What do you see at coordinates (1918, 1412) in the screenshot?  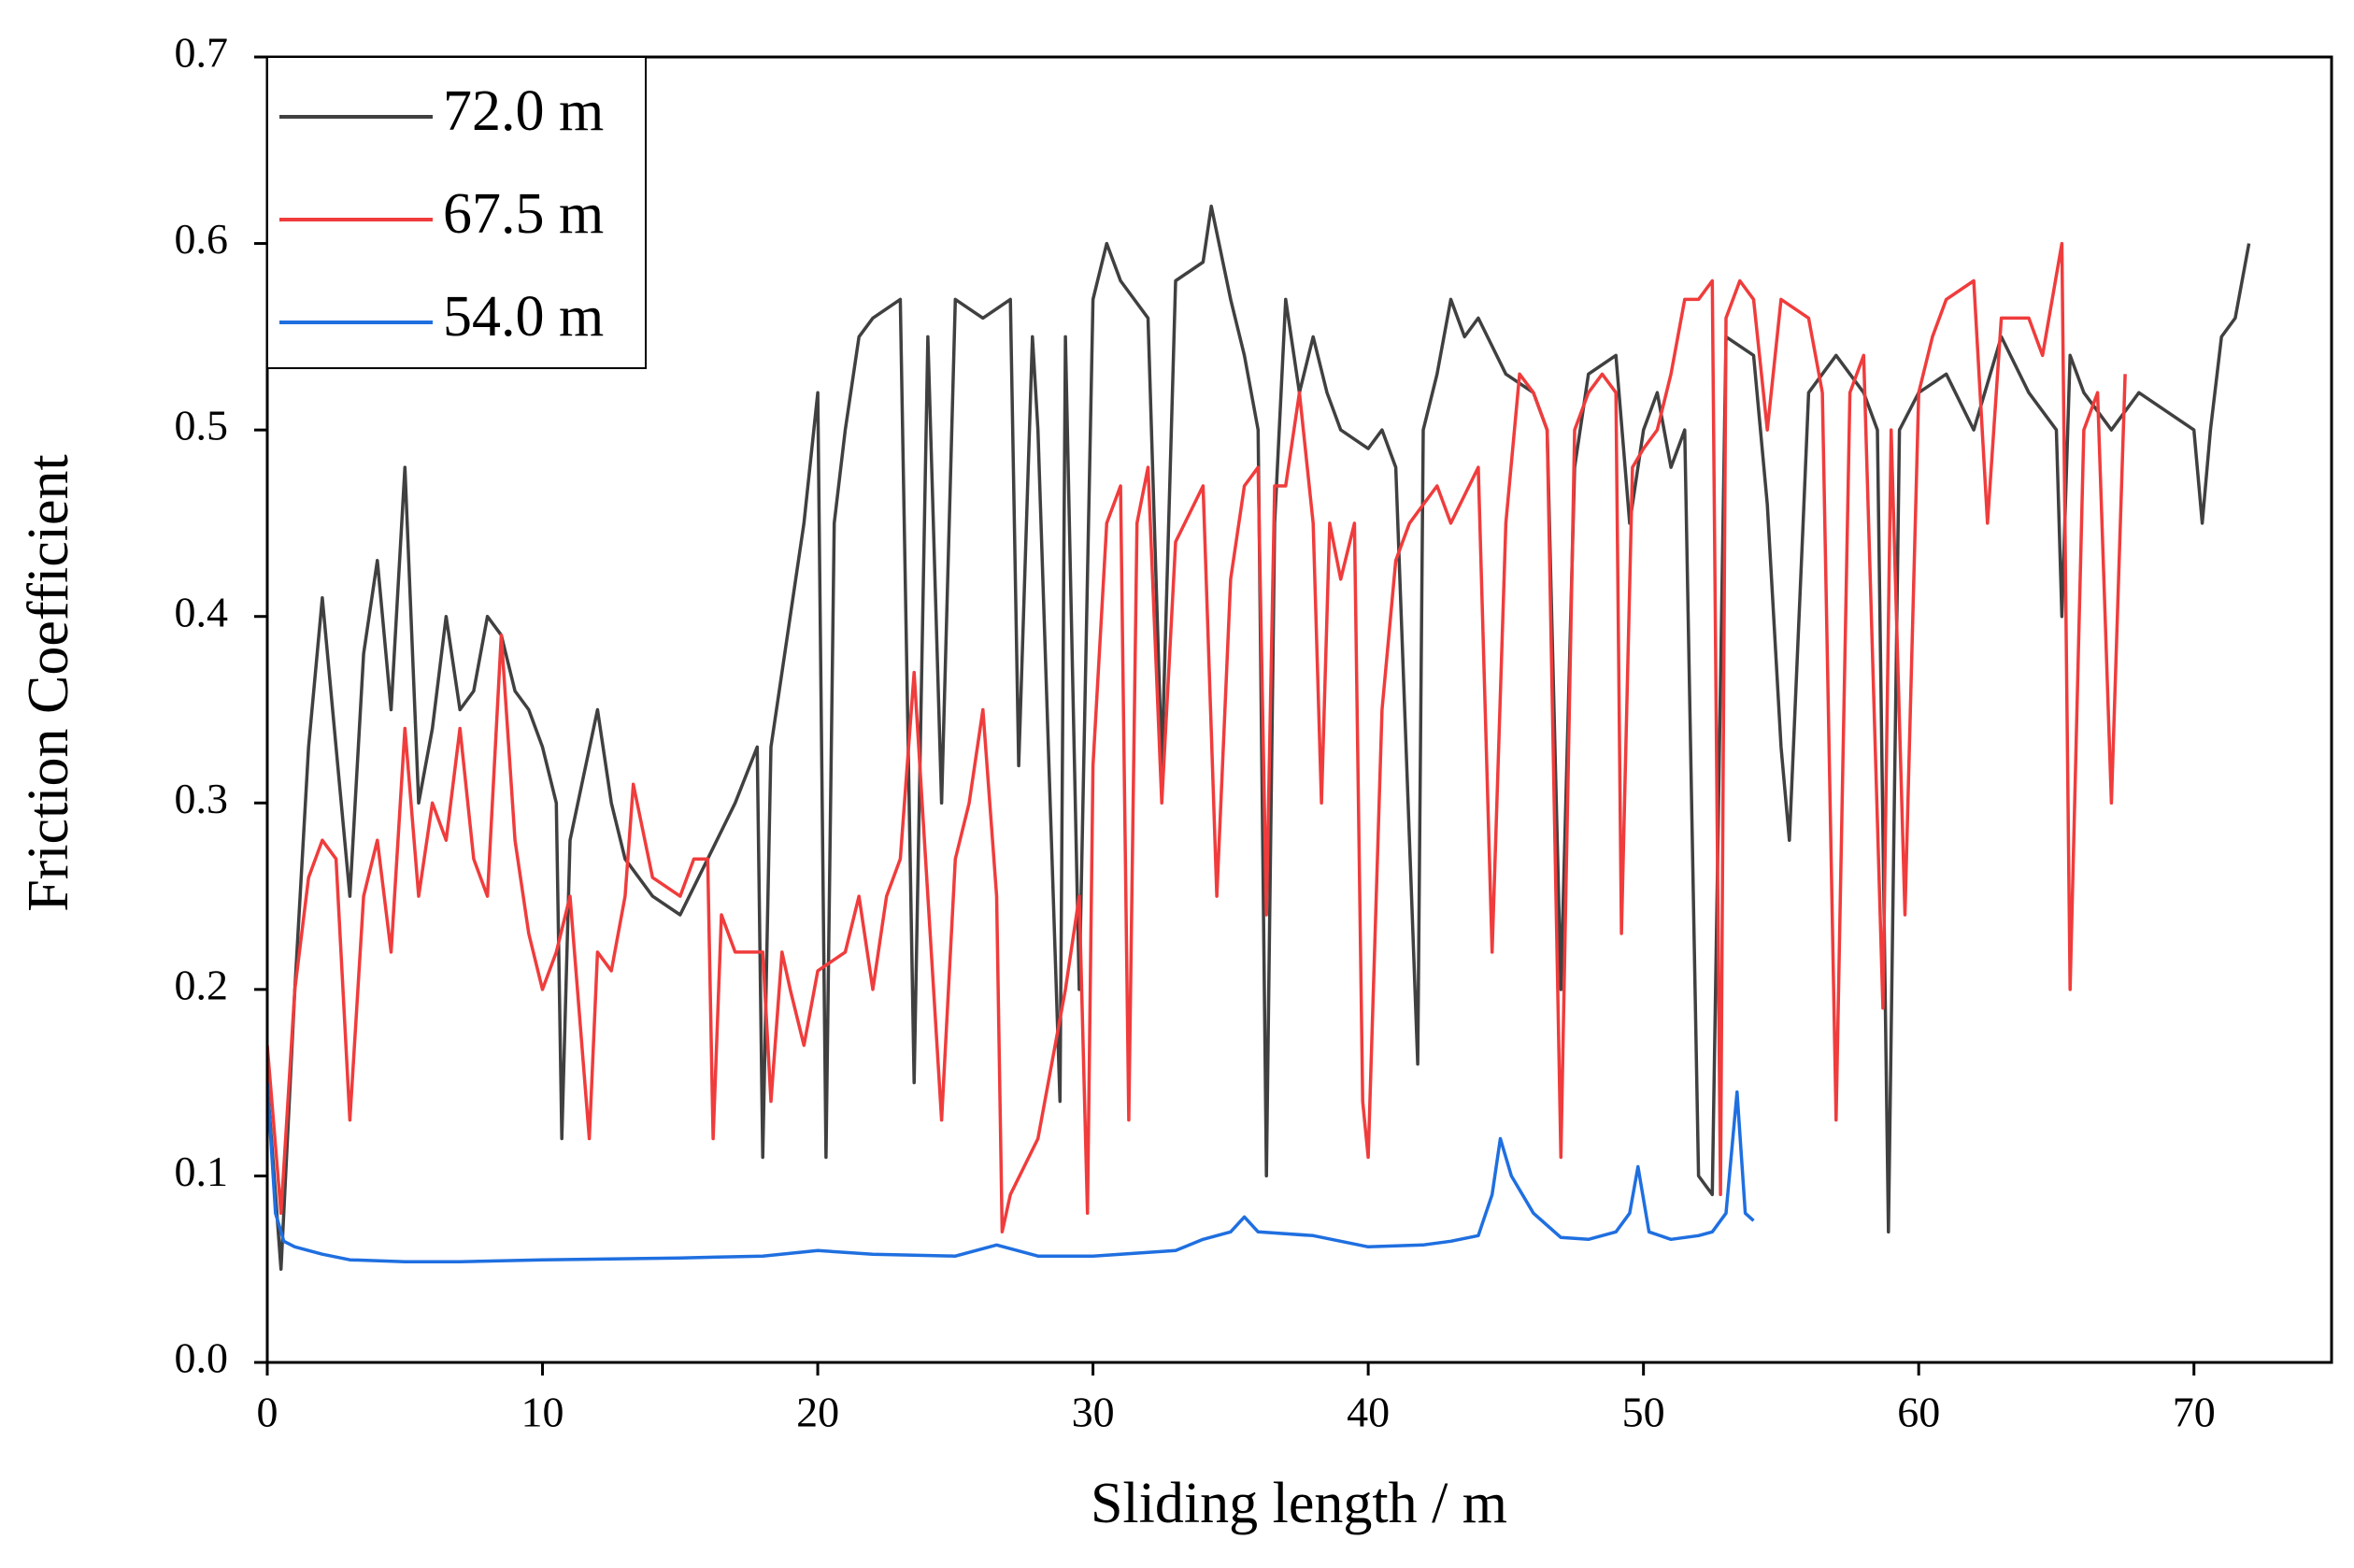 I see `x-tick-label: 60` at bounding box center [1918, 1412].